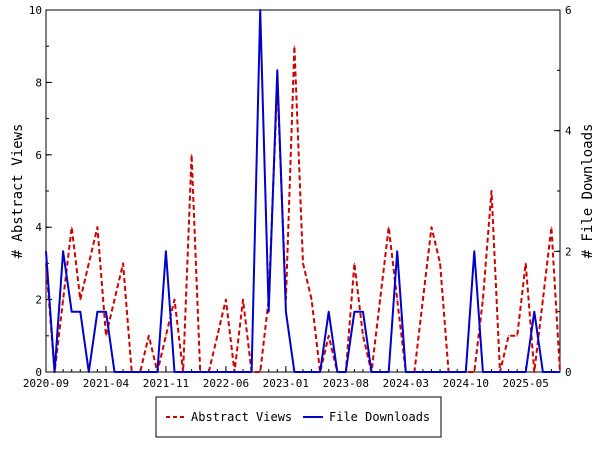 Image resolution: width=600 pixels, height=450 pixels. I want to click on x-tick-label: 2022-06, so click(226, 383).